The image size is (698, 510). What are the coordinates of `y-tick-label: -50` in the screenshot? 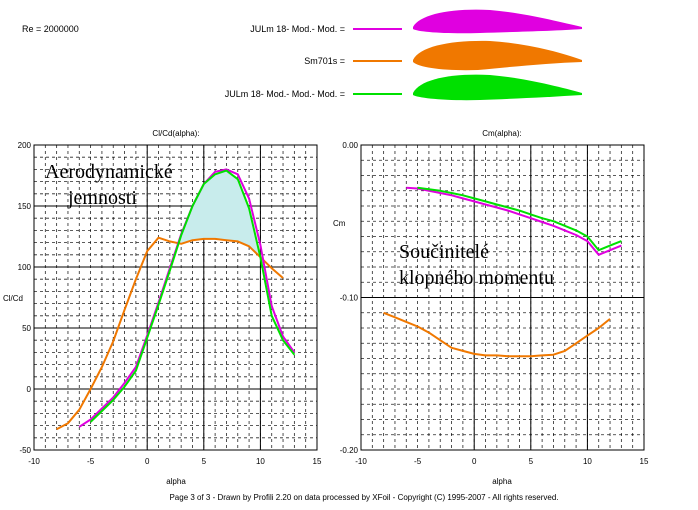 It's located at (25, 450).